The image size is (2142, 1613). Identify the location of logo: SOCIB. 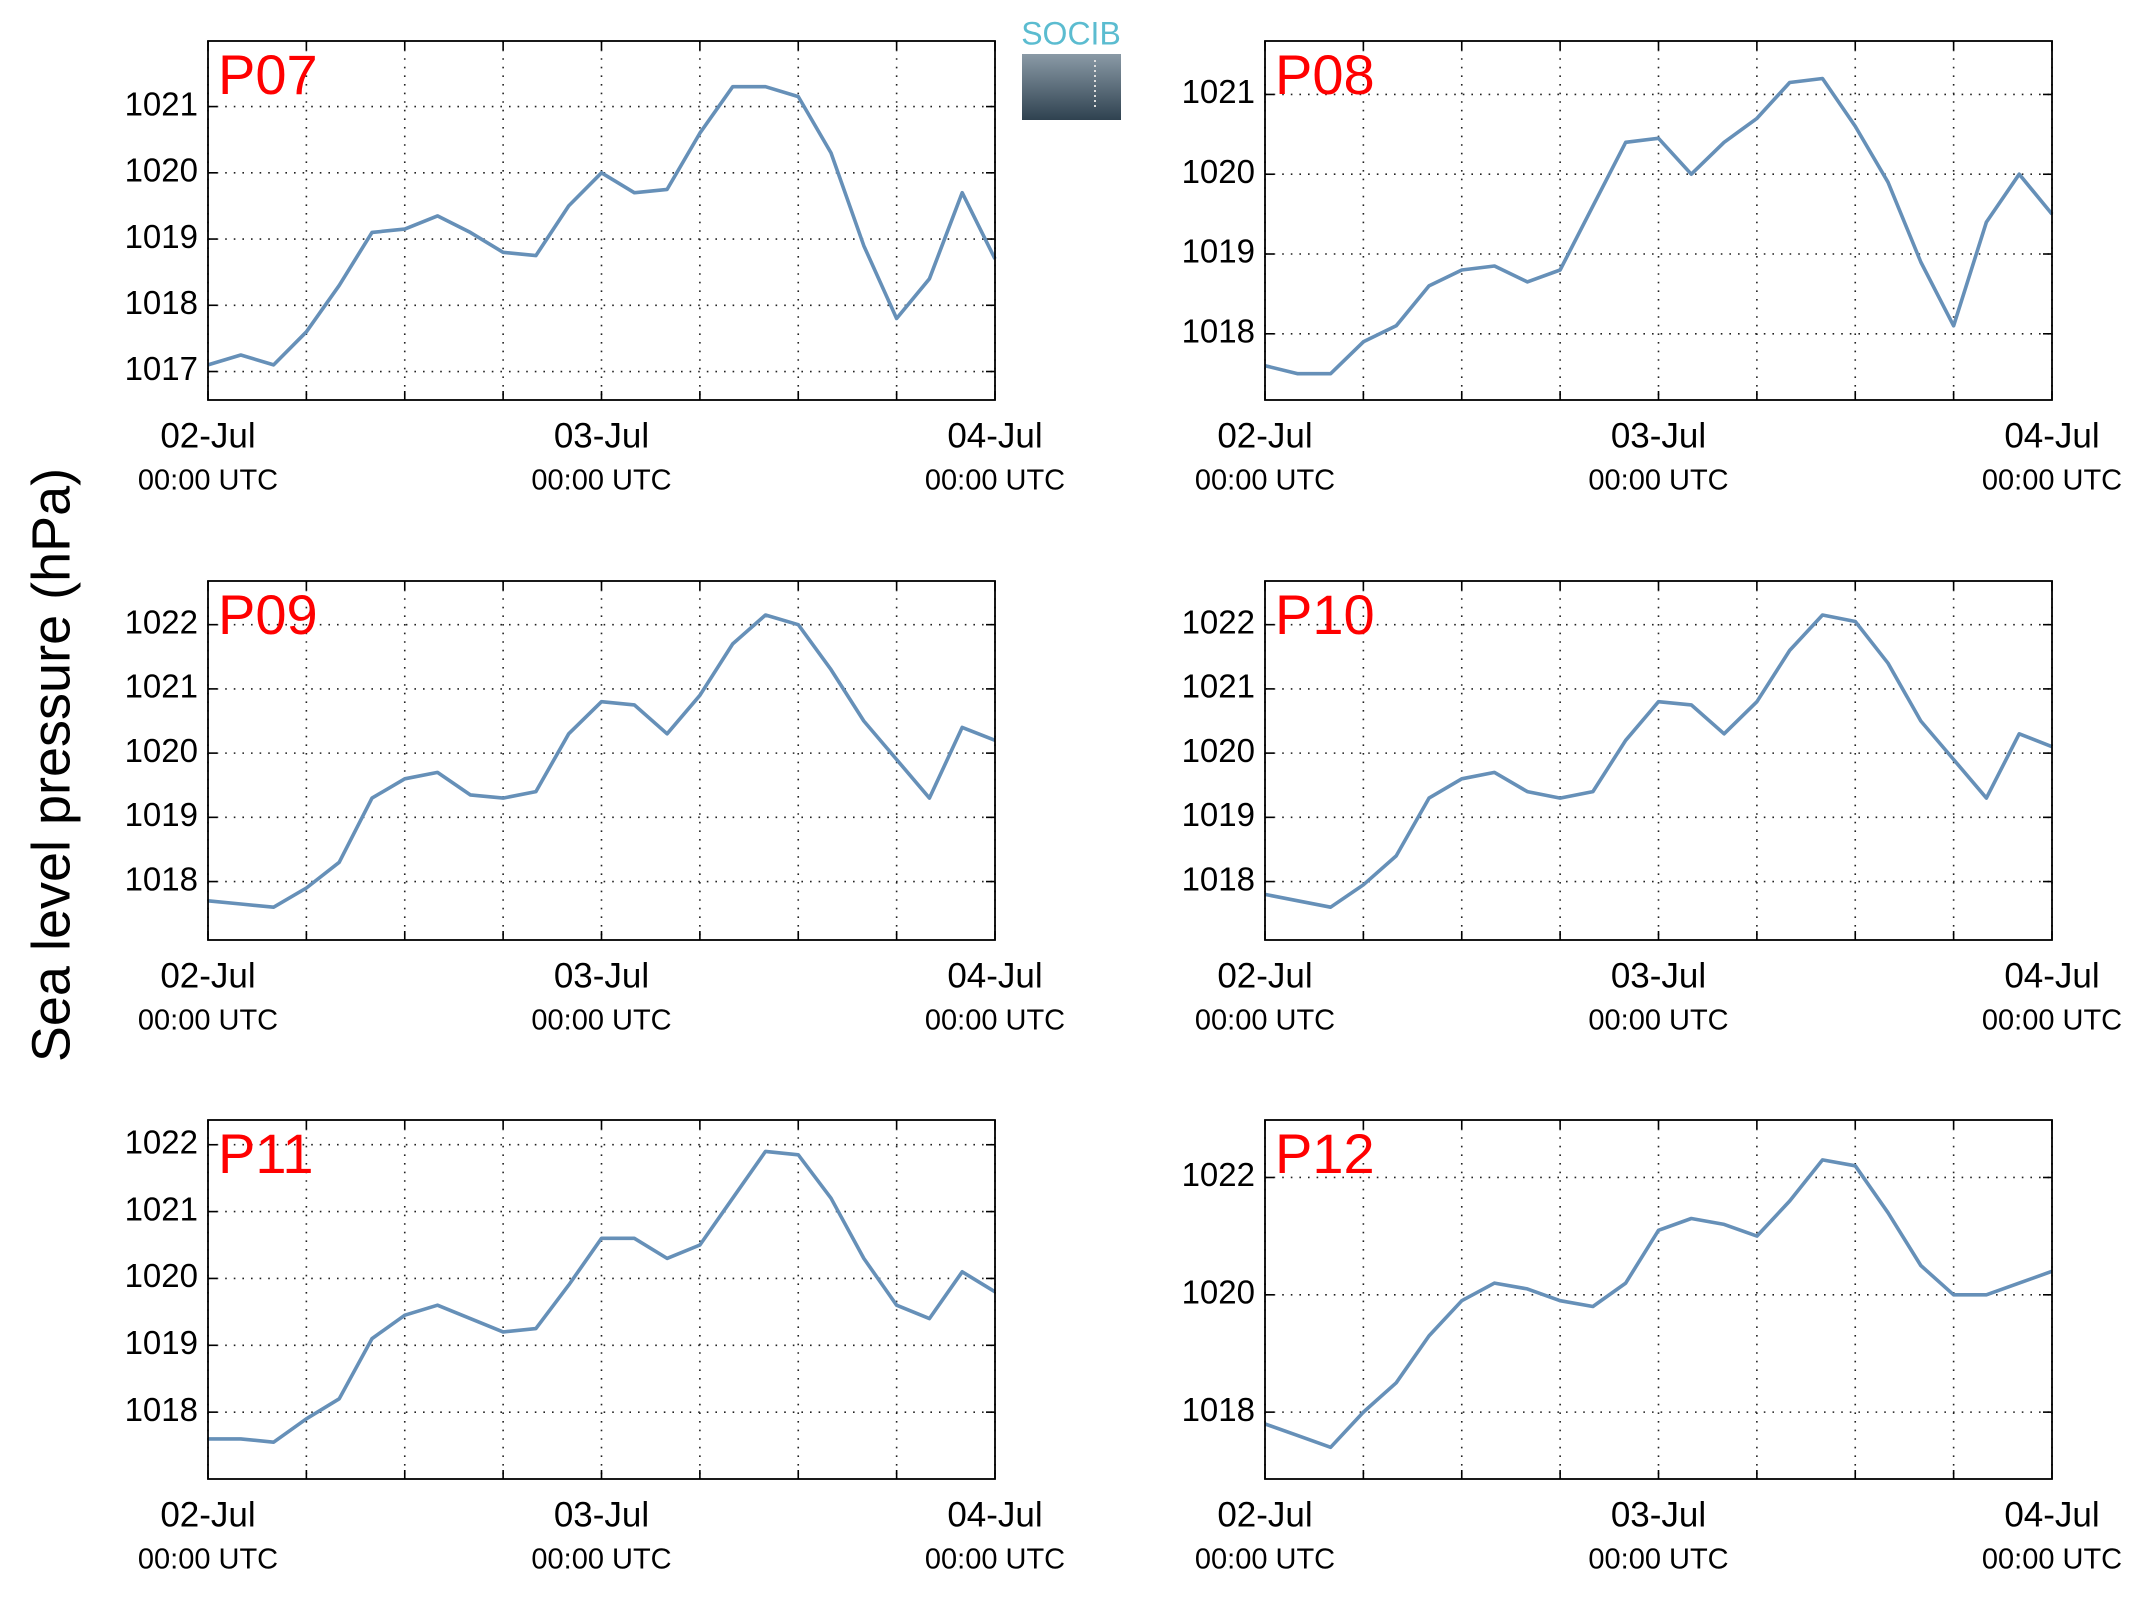
(1071, 67).